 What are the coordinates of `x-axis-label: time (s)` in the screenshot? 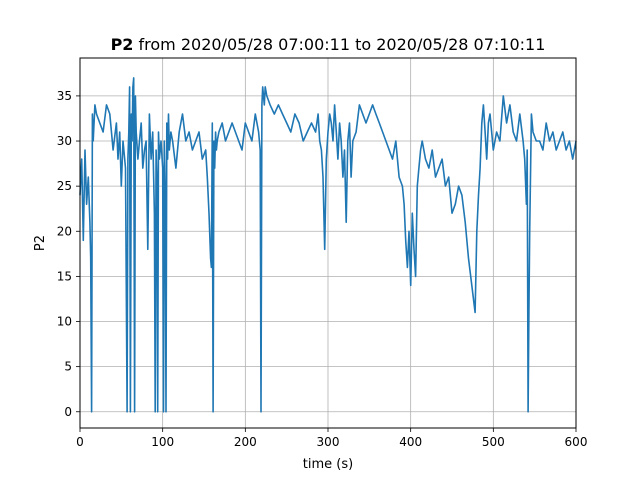 It's located at (328, 464).